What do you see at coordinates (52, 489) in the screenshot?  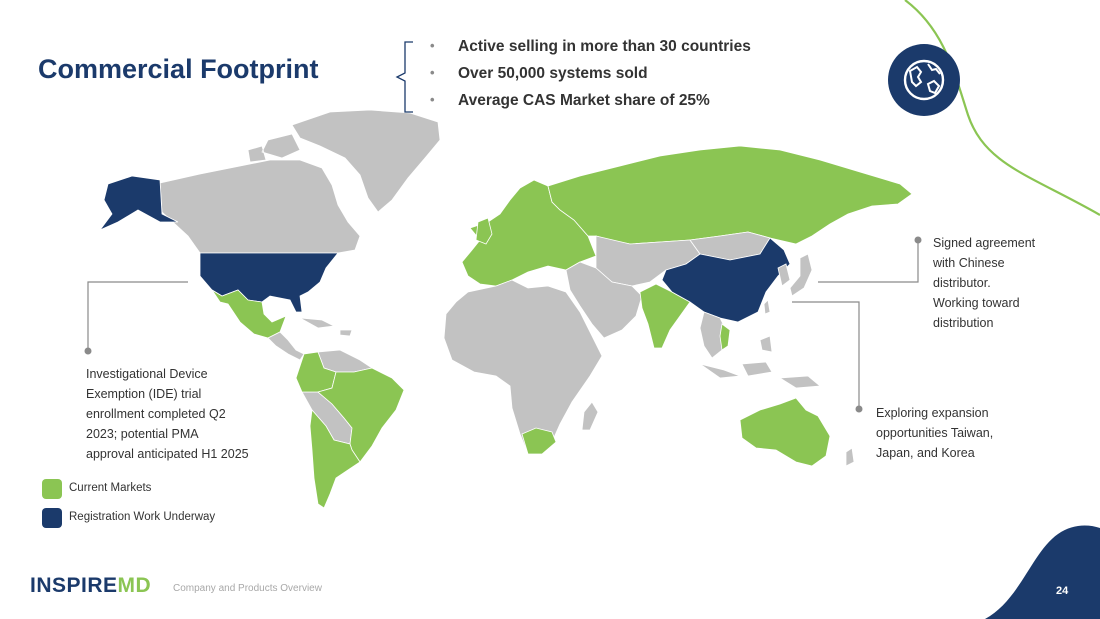 I see `legend-swatch-green` at bounding box center [52, 489].